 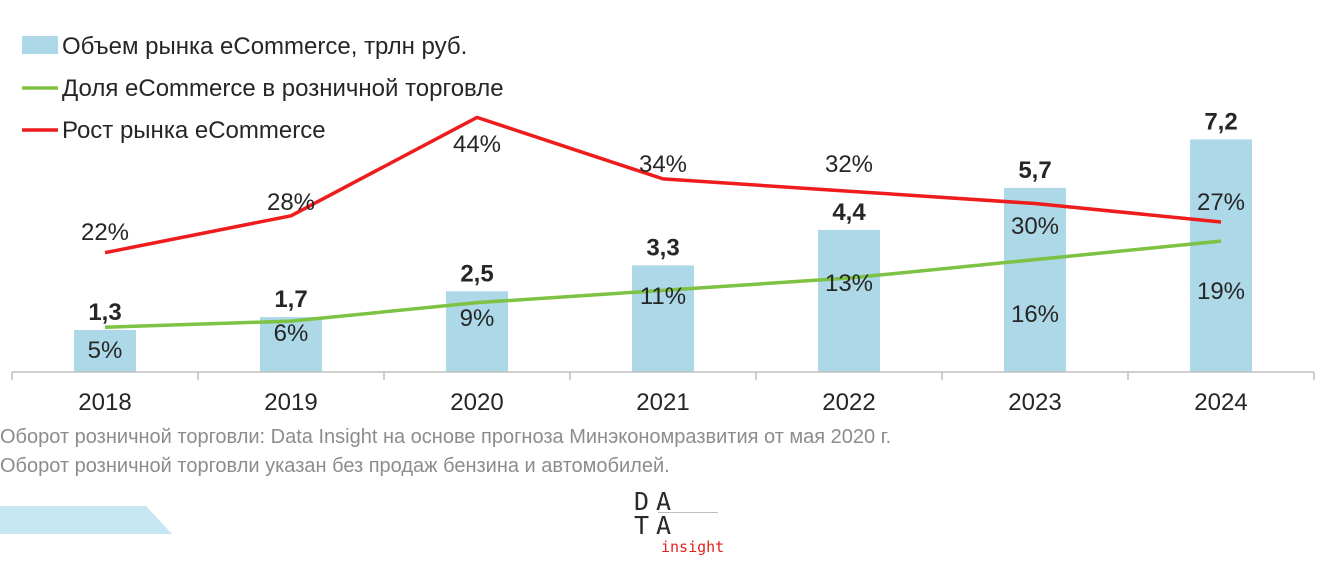 I want to click on bar-2018, so click(x=105, y=351).